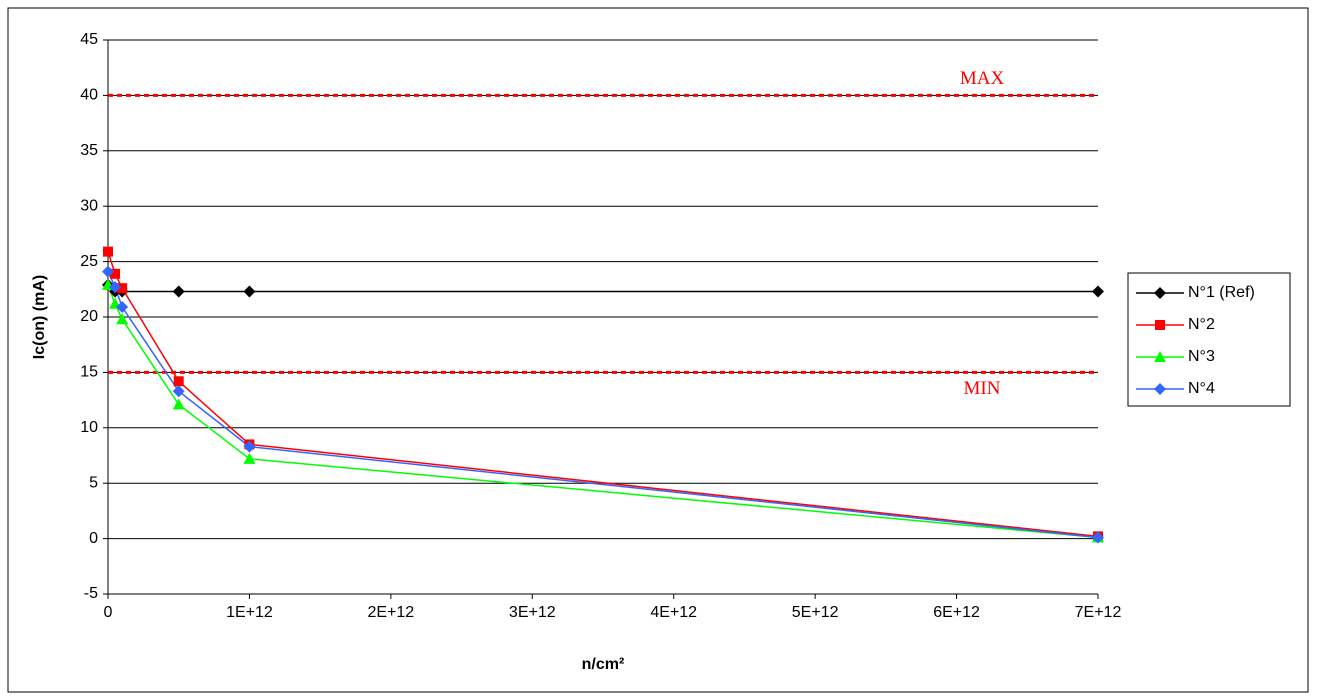 This screenshot has height=700, width=1317. What do you see at coordinates (1221, 292) in the screenshot?
I see `legend-label: N°1 (Ref)` at bounding box center [1221, 292].